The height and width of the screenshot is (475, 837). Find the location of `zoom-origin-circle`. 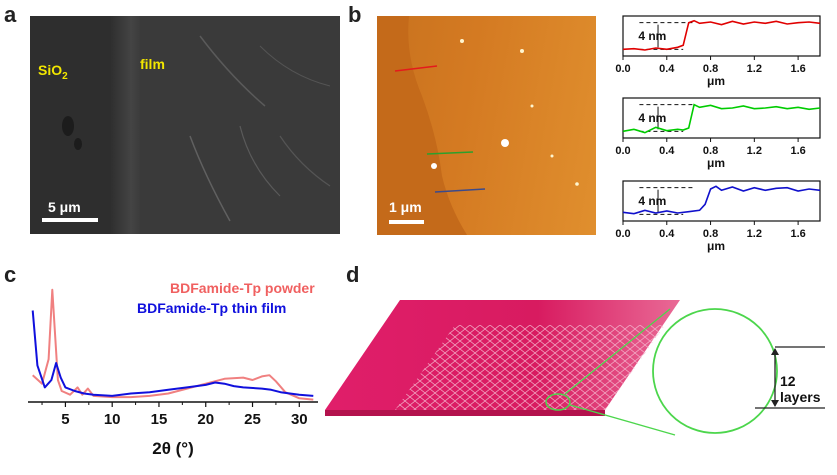

zoom-origin-circle is located at coordinates (558, 402).